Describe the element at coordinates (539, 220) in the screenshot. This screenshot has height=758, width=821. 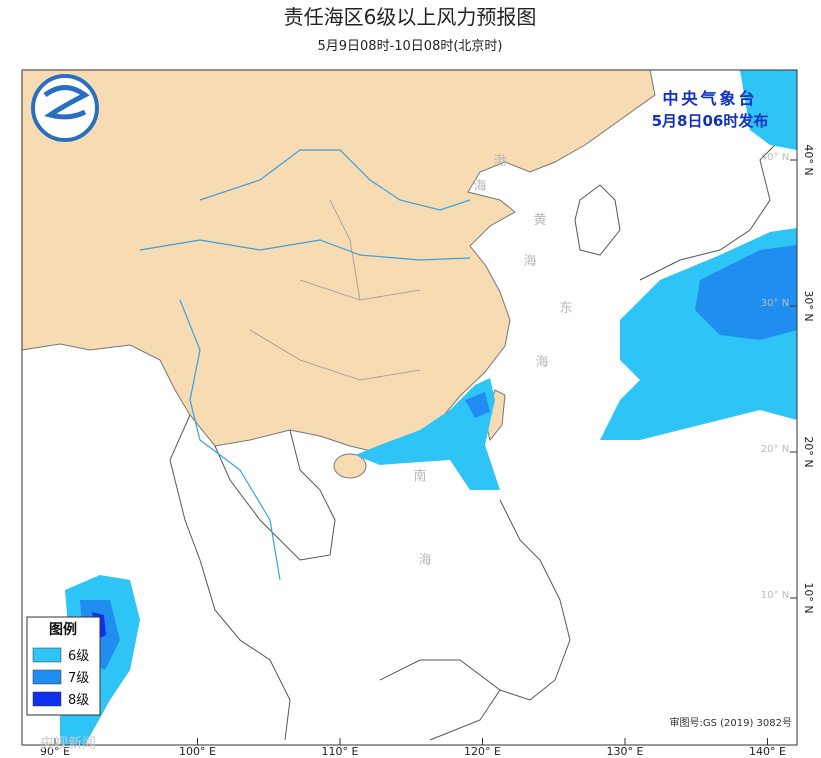
I see `sea-label: 黄` at that location.